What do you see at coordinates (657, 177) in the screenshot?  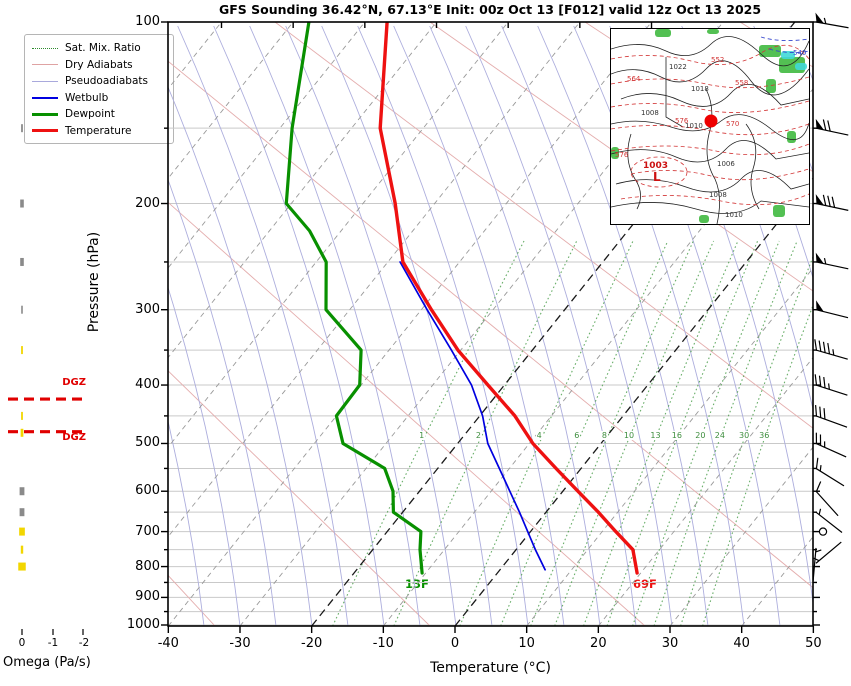 I see `map-contour-label: L` at bounding box center [657, 177].